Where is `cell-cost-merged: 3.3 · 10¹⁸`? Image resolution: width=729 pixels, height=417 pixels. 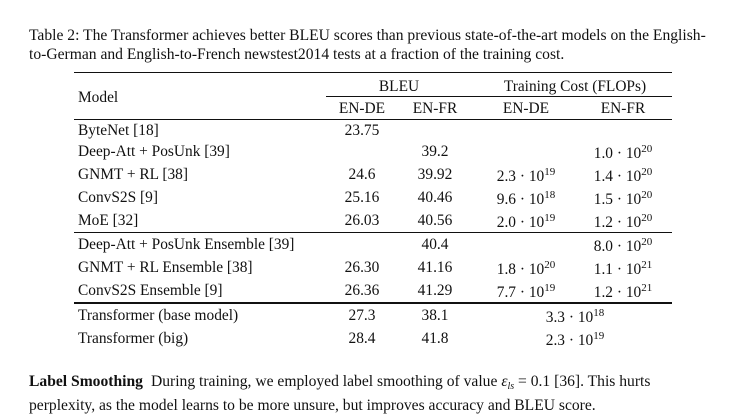
cell-cost-merged: 3.3 · 10¹⁸ is located at coordinates (575, 316).